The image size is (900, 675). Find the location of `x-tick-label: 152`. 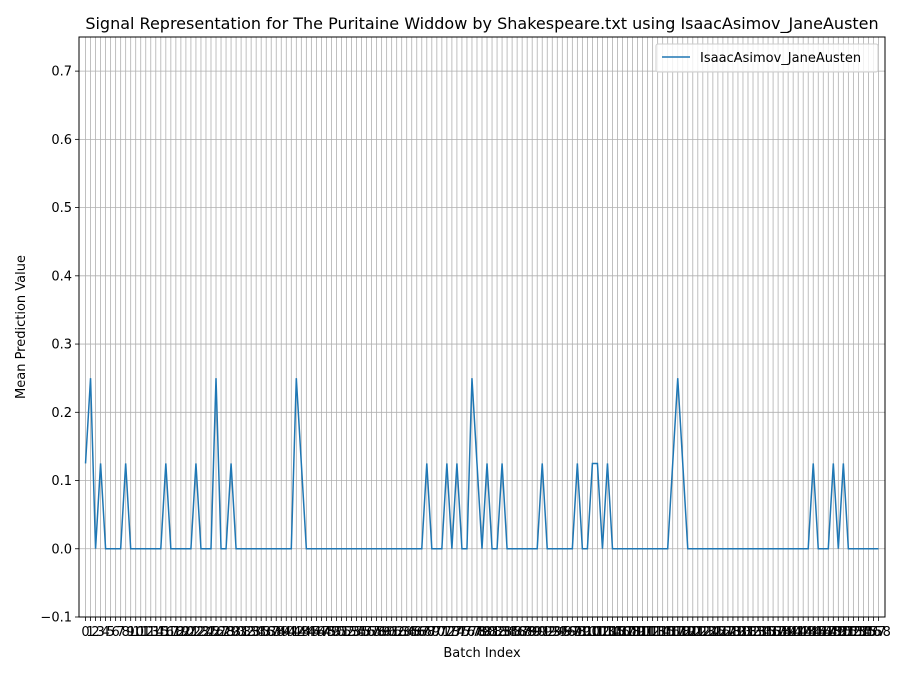

x-tick-label: 152 is located at coordinates (848, 632).